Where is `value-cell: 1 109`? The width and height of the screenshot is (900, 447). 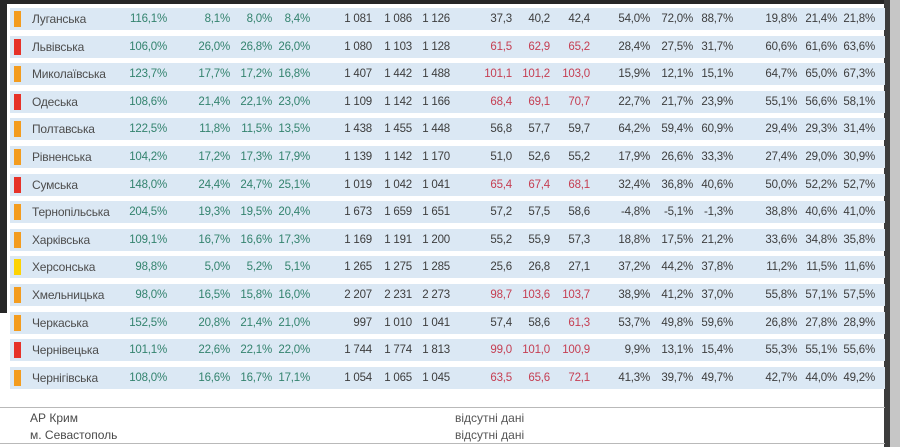 value-cell: 1 109 is located at coordinates (358, 101).